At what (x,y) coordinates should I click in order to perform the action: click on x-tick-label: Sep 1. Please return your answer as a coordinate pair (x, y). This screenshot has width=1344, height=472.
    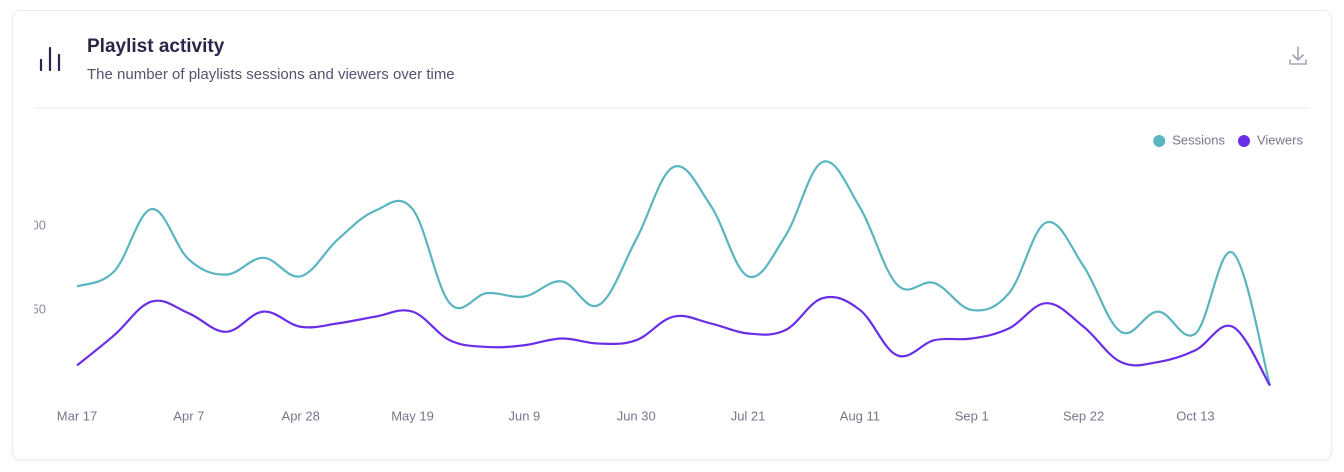
    Looking at the image, I should click on (972, 415).